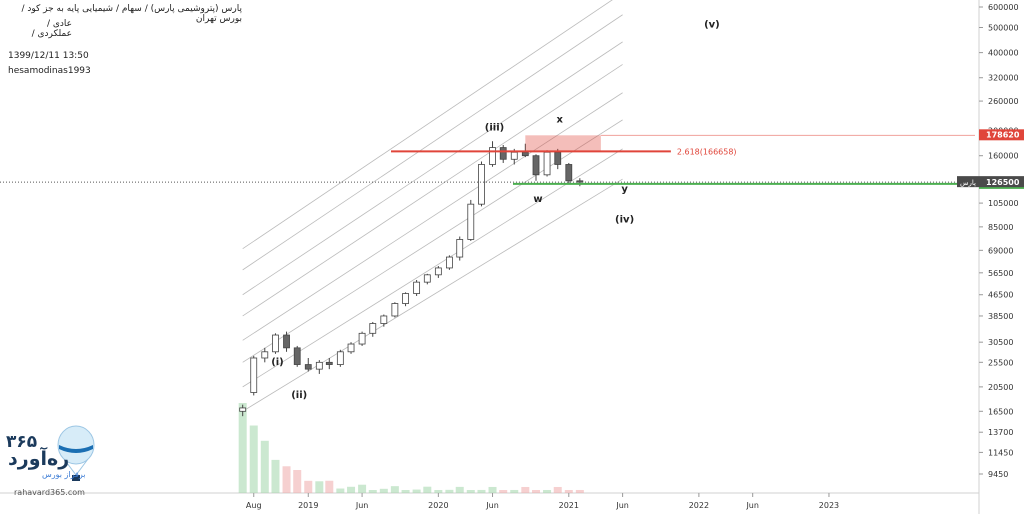 The image size is (1024, 518). I want to click on y-tick-label: 20500, so click(1000, 387).